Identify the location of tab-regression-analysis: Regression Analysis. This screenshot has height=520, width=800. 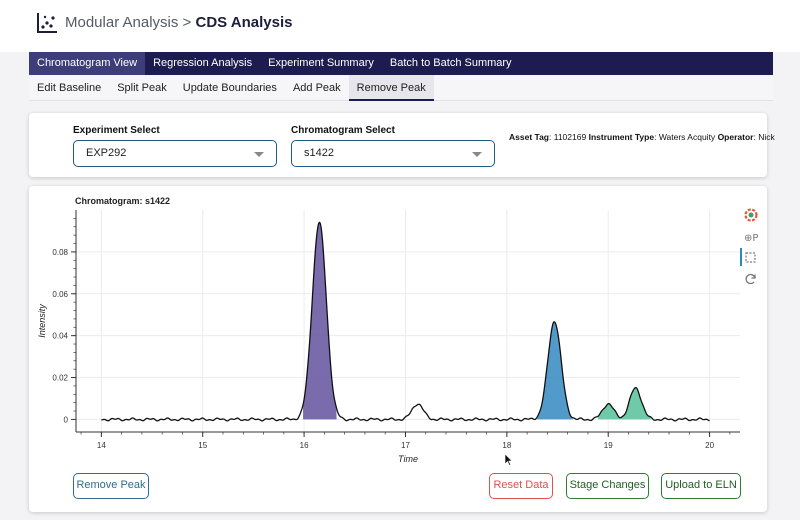
(203, 63).